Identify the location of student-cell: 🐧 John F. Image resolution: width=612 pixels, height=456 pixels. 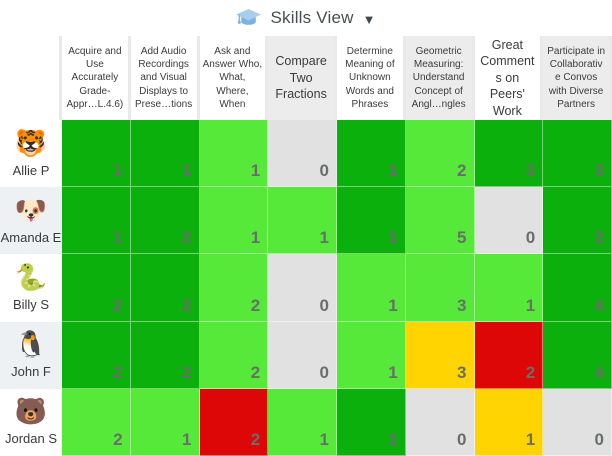
(31, 355).